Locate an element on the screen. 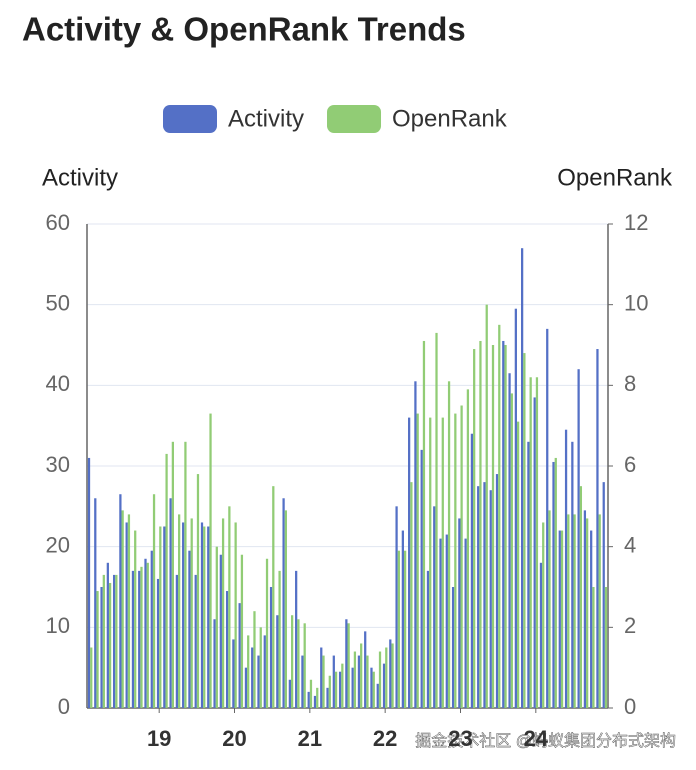 The height and width of the screenshot is (770, 696). y-tick-label: 40 is located at coordinates (58, 383).